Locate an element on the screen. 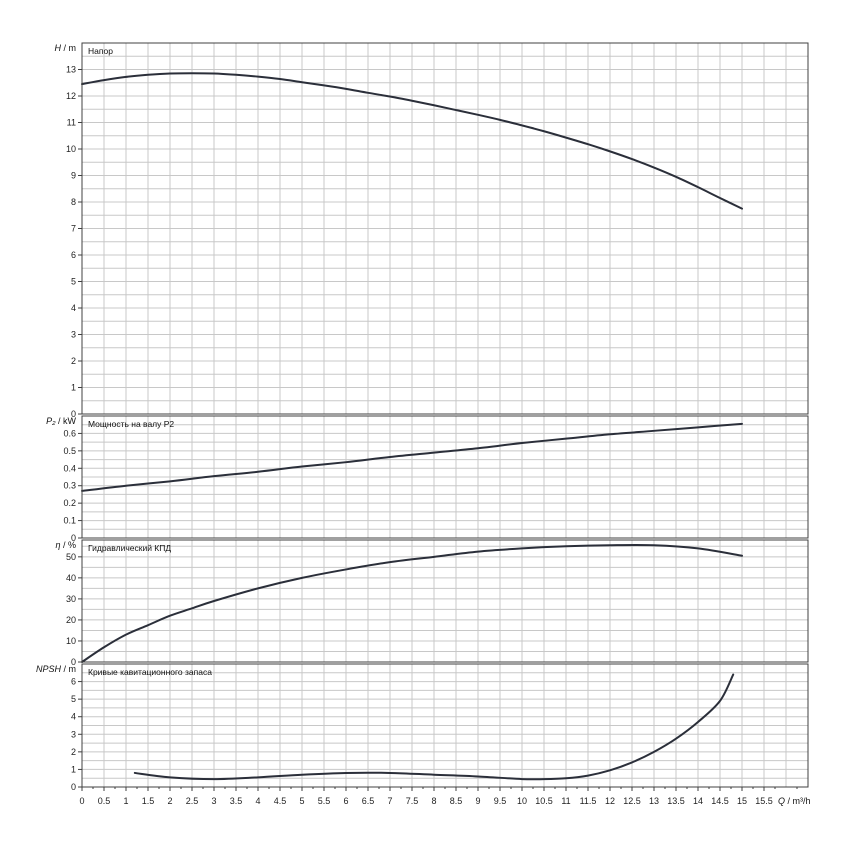 The image size is (850, 850). y-tick-label: 20 is located at coordinates (71, 620).